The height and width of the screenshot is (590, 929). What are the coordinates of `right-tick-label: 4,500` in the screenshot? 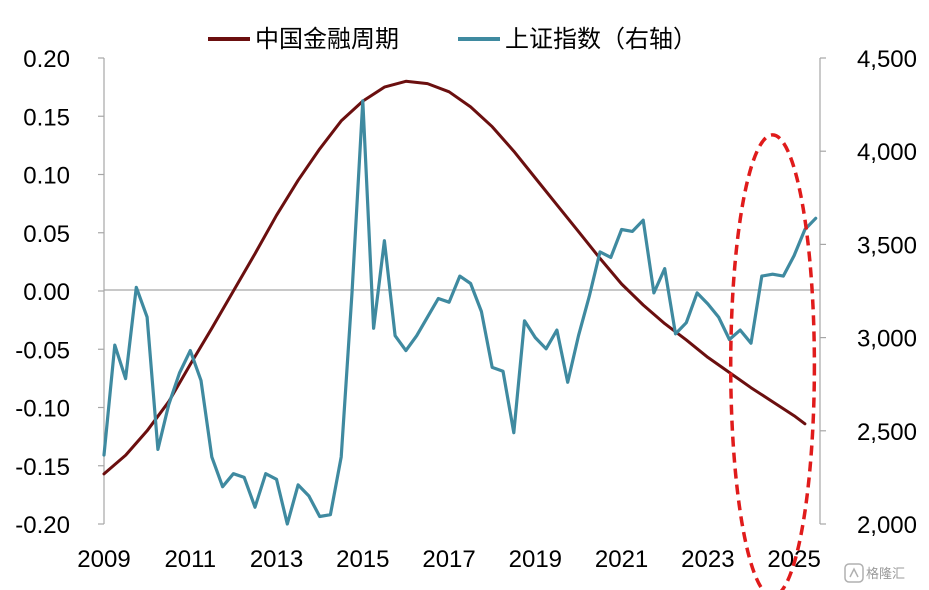 It's located at (887, 59).